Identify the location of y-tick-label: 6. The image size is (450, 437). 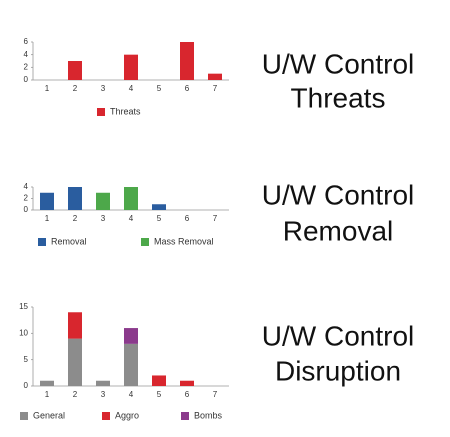
(26, 41).